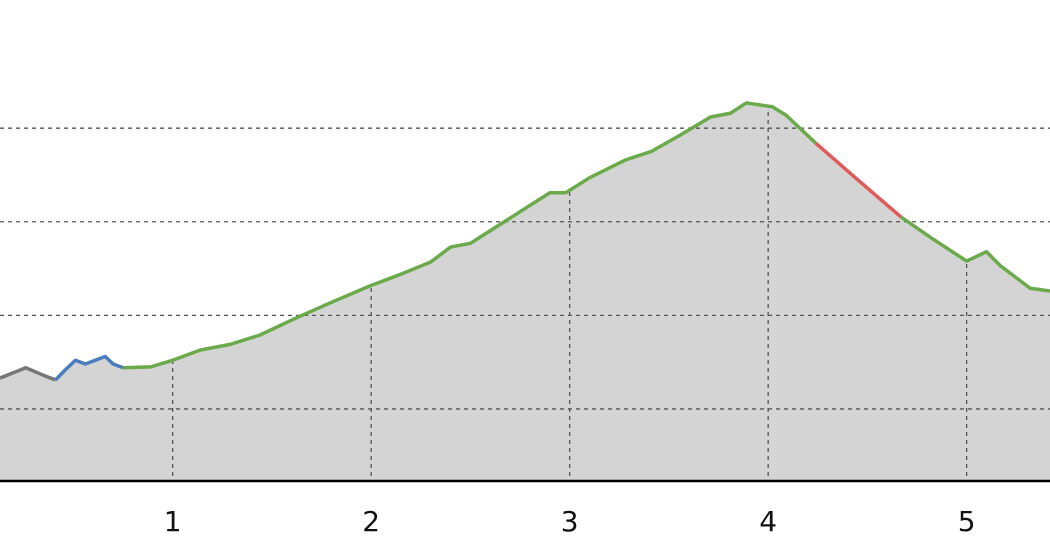 The width and height of the screenshot is (1050, 560). What do you see at coordinates (525, 508) in the screenshot?
I see `axis-layer: 1 2 3 4 5` at bounding box center [525, 508].